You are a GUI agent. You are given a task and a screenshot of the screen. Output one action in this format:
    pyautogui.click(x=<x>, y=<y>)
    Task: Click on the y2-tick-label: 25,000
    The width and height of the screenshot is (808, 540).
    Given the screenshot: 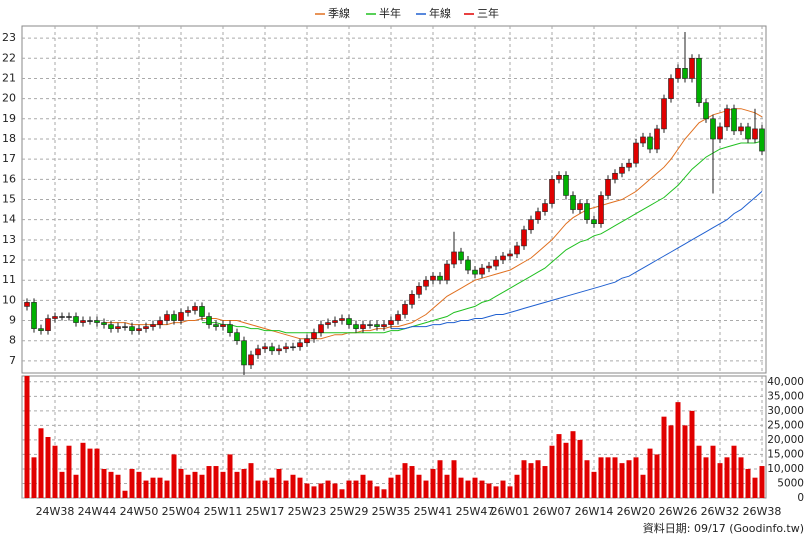 What is the action you would take?
    pyautogui.click(x=785, y=425)
    